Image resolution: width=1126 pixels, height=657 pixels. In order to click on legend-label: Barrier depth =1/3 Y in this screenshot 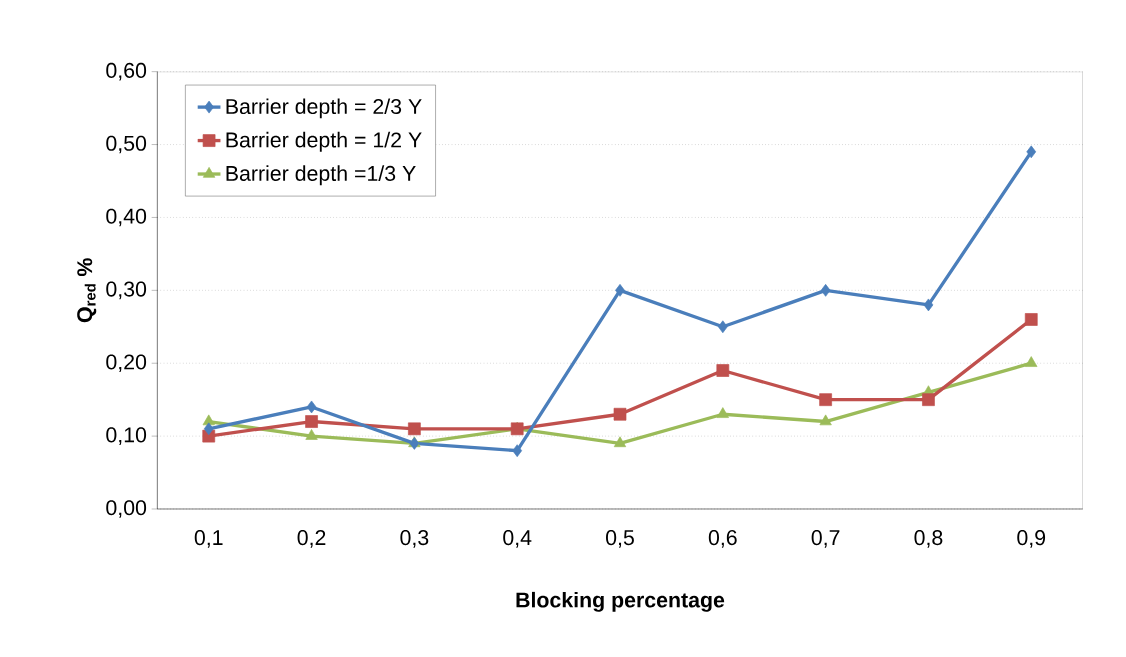, I will do `click(321, 175)`.